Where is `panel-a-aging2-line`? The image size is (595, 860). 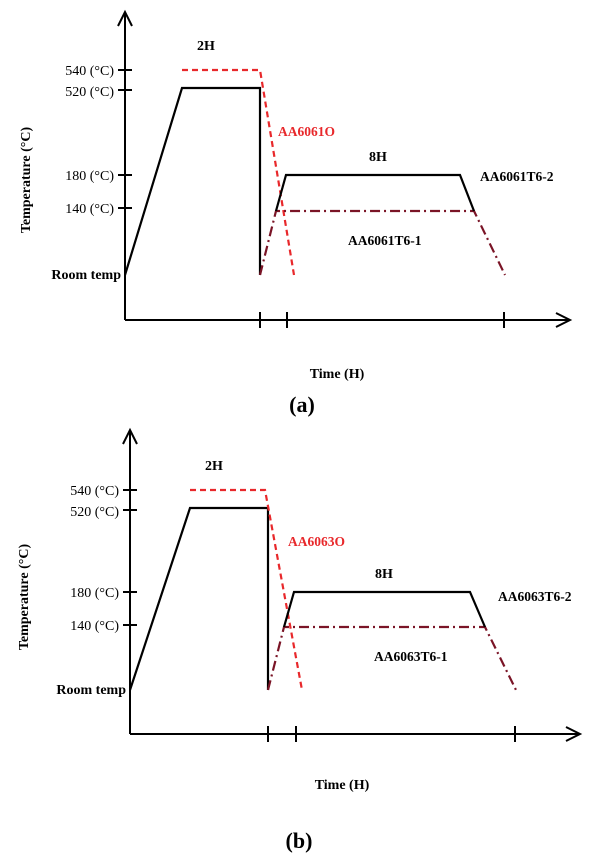 panel-a-aging2-line is located at coordinates (375, 192).